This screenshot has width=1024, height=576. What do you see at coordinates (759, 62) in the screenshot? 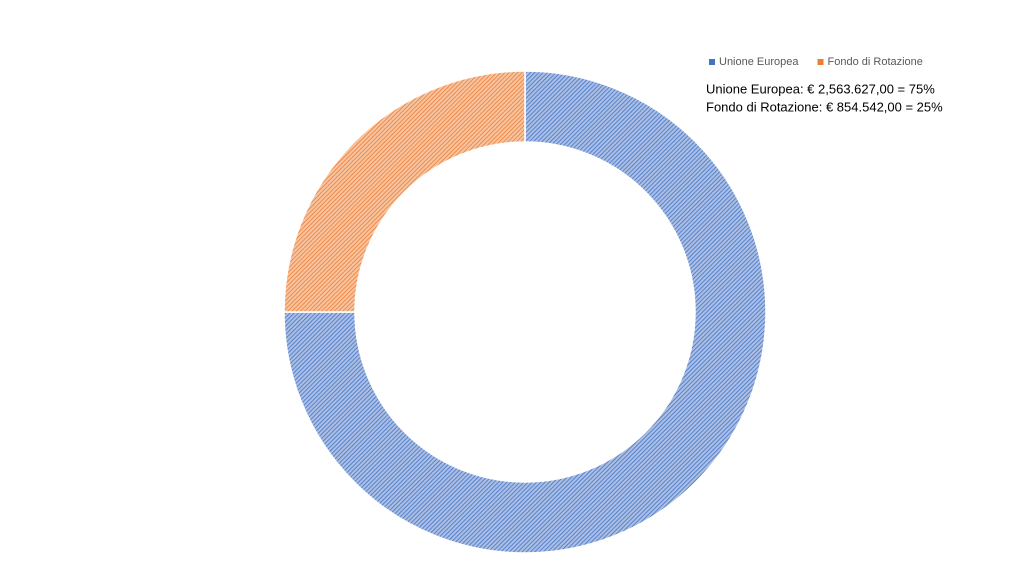
I see `legend-label: Unione Europea` at bounding box center [759, 62].